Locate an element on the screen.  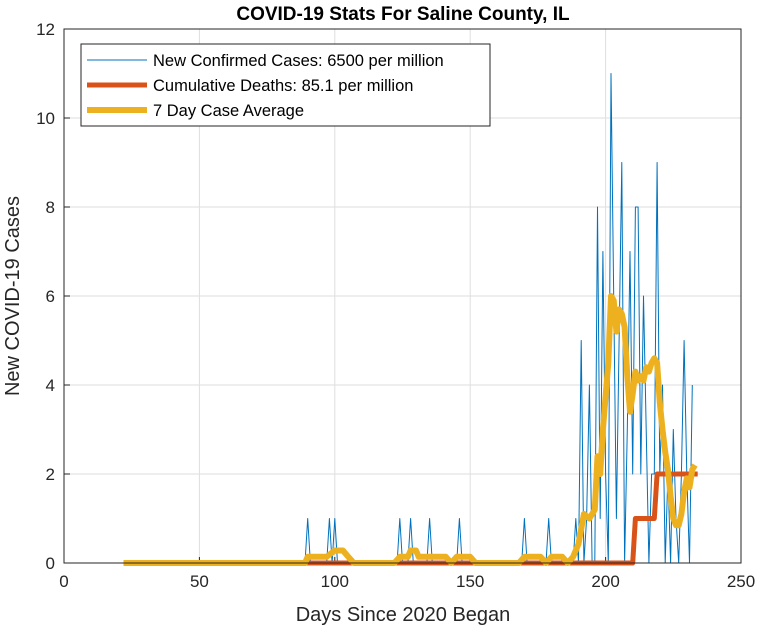
y-tick-label: 12 is located at coordinates (45, 29).